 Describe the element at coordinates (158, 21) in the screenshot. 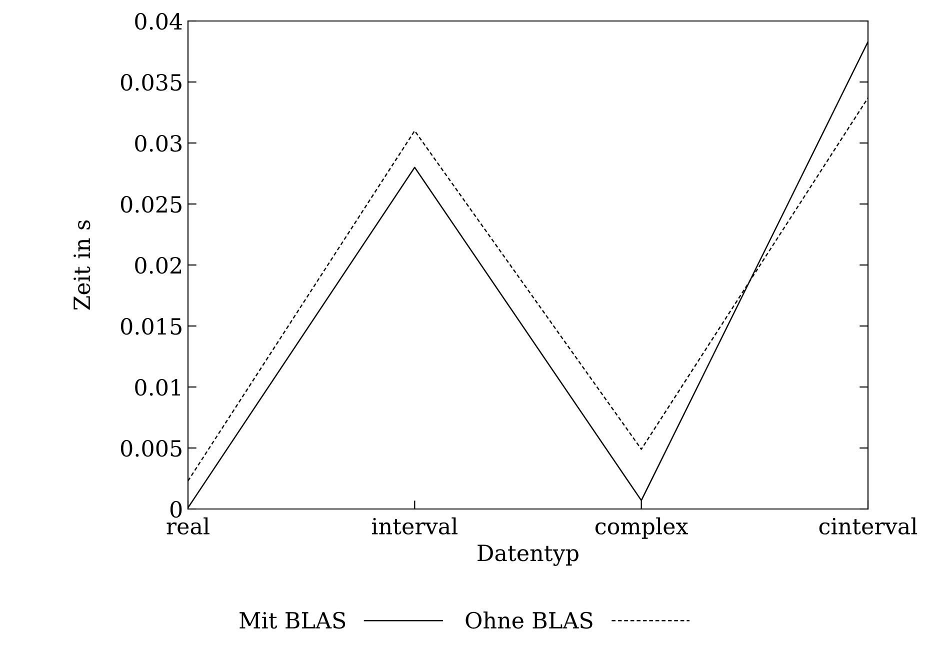

I see `y-tick-label: 0.04` at that location.